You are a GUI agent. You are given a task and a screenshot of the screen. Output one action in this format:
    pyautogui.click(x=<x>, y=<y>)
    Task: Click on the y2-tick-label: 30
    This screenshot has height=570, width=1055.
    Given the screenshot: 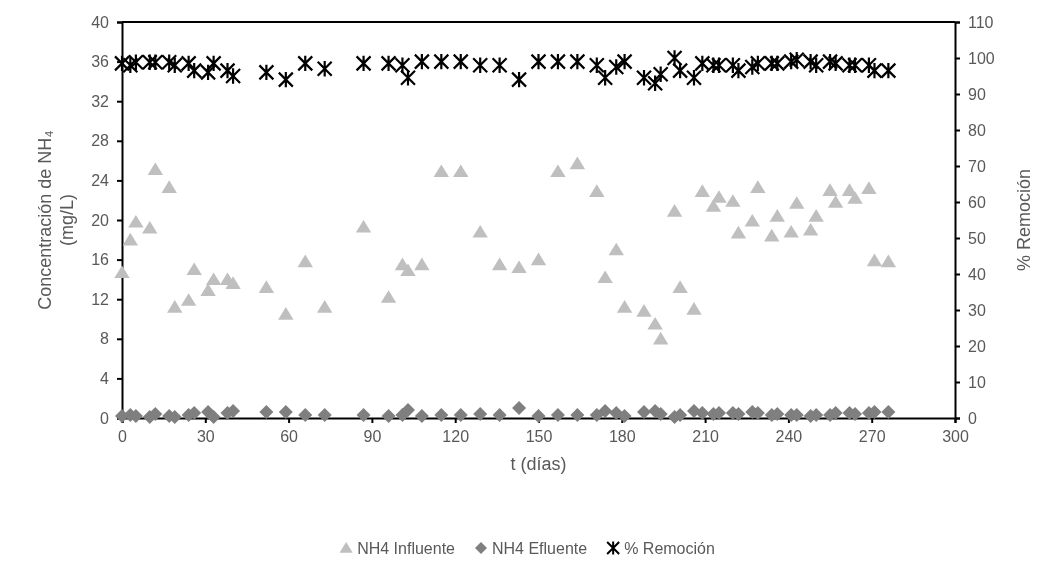 What is the action you would take?
    pyautogui.click(x=977, y=310)
    